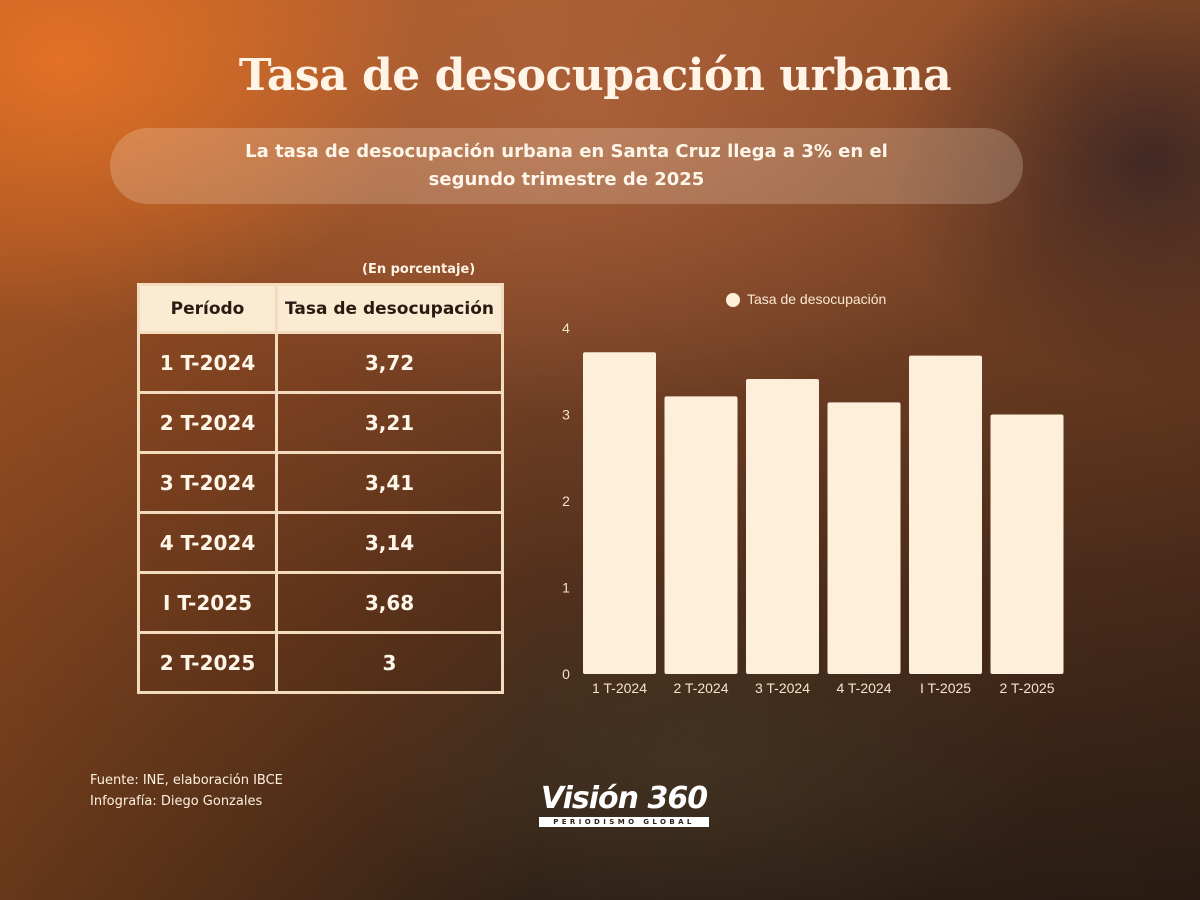  Describe the element at coordinates (186, 780) in the screenshot. I see `source-text: Fuente: INE, elaboración IBCE` at that location.